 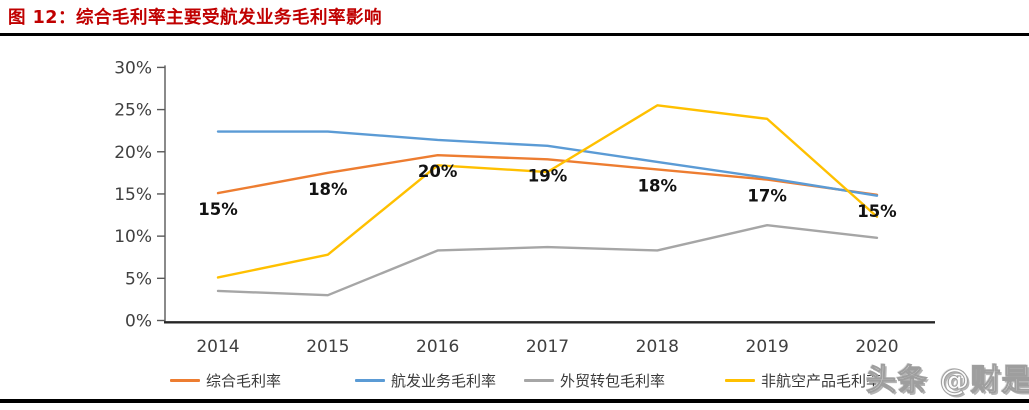 I want to click on x-axis-label: 2019, so click(x=767, y=347).